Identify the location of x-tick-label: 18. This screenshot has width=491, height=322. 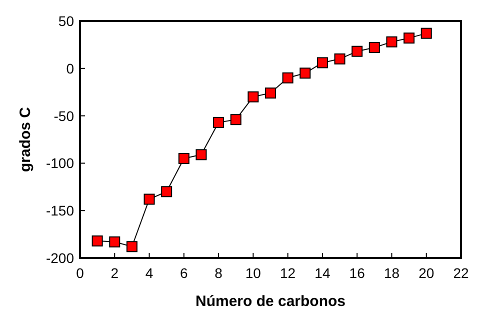
(392, 273).